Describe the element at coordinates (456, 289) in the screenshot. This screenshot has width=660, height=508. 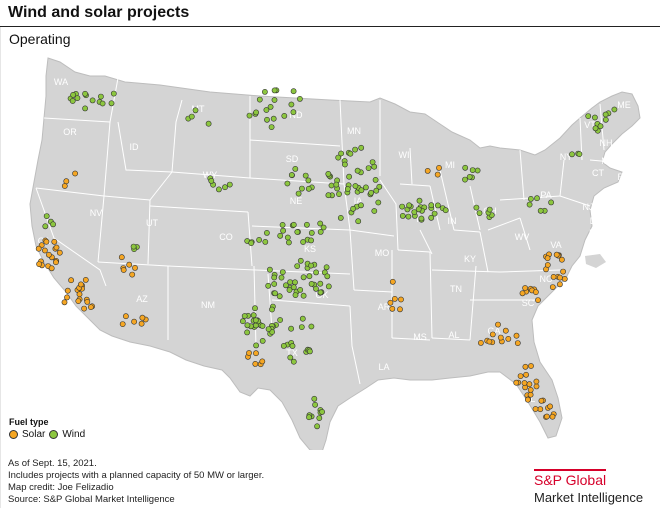
I see `state-label-tn: TN` at that location.